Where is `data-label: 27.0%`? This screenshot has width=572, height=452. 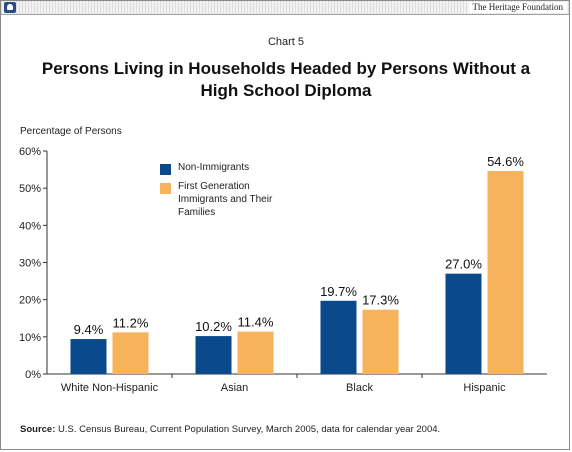 data-label: 27.0% is located at coordinates (463, 264).